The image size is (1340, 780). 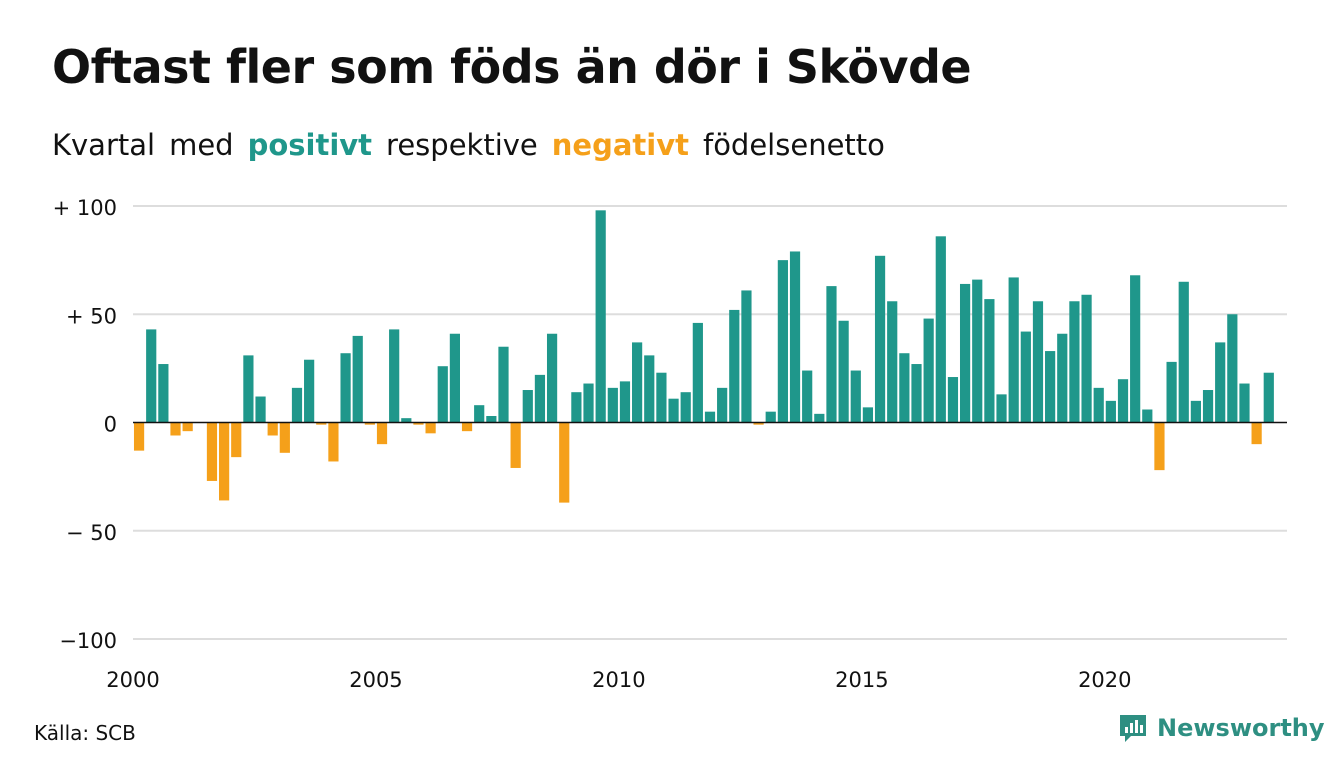 I want to click on source-label: Källa: SCB, so click(x=85, y=733).